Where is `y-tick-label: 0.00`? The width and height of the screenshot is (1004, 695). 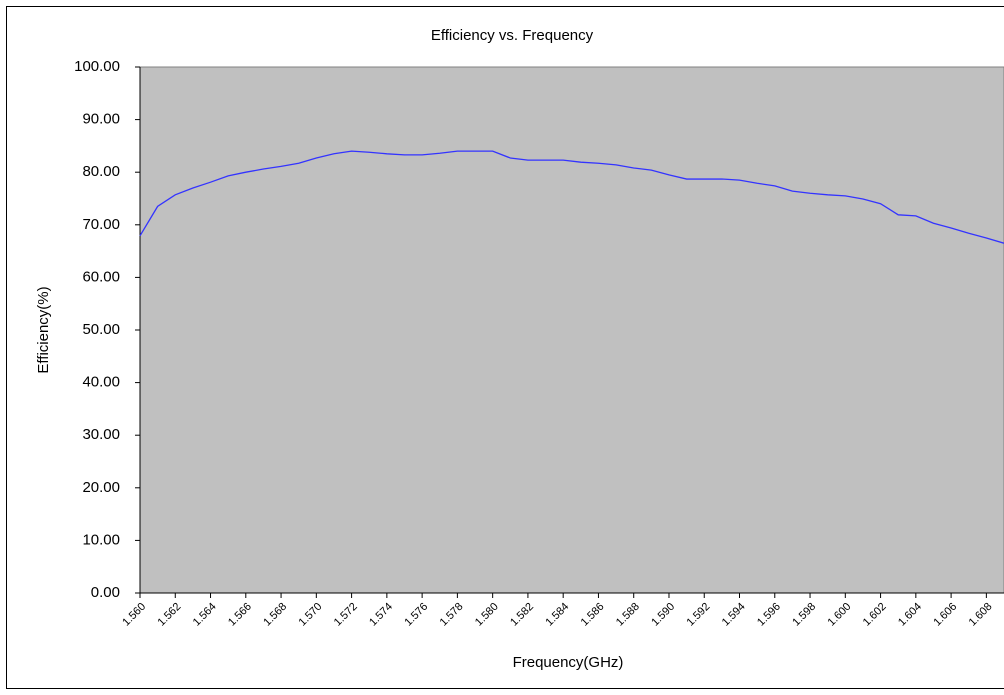
y-tick-label: 0.00 is located at coordinates (105, 592).